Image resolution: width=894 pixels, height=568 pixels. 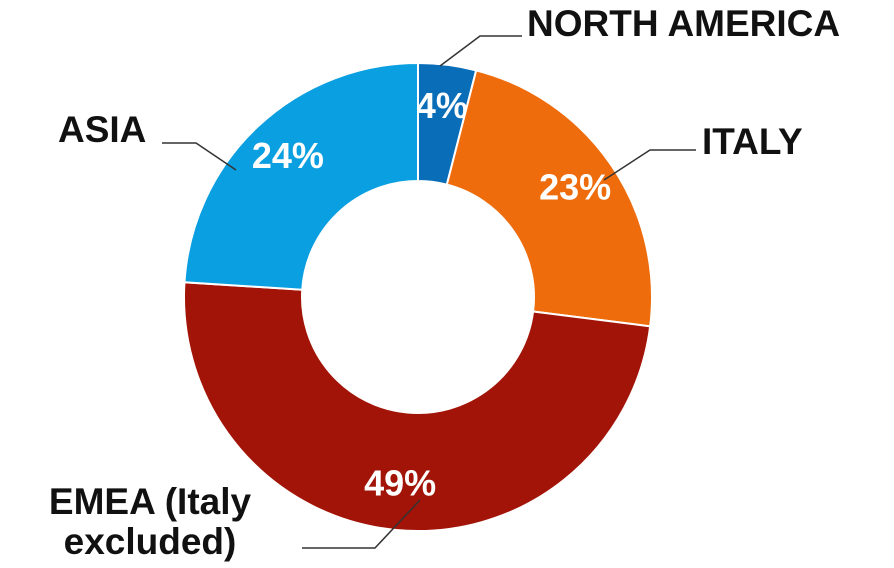 What do you see at coordinates (684, 23) in the screenshot?
I see `category-label: NORTH AMERICA` at bounding box center [684, 23].